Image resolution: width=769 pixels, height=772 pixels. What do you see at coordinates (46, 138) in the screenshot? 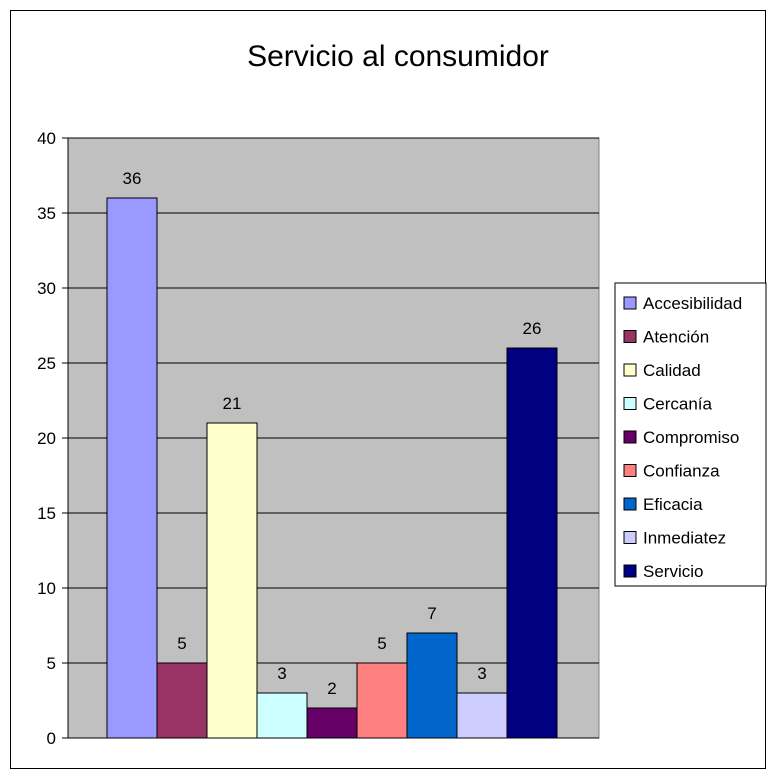
I see `y-tick-label: 40` at bounding box center [46, 138].